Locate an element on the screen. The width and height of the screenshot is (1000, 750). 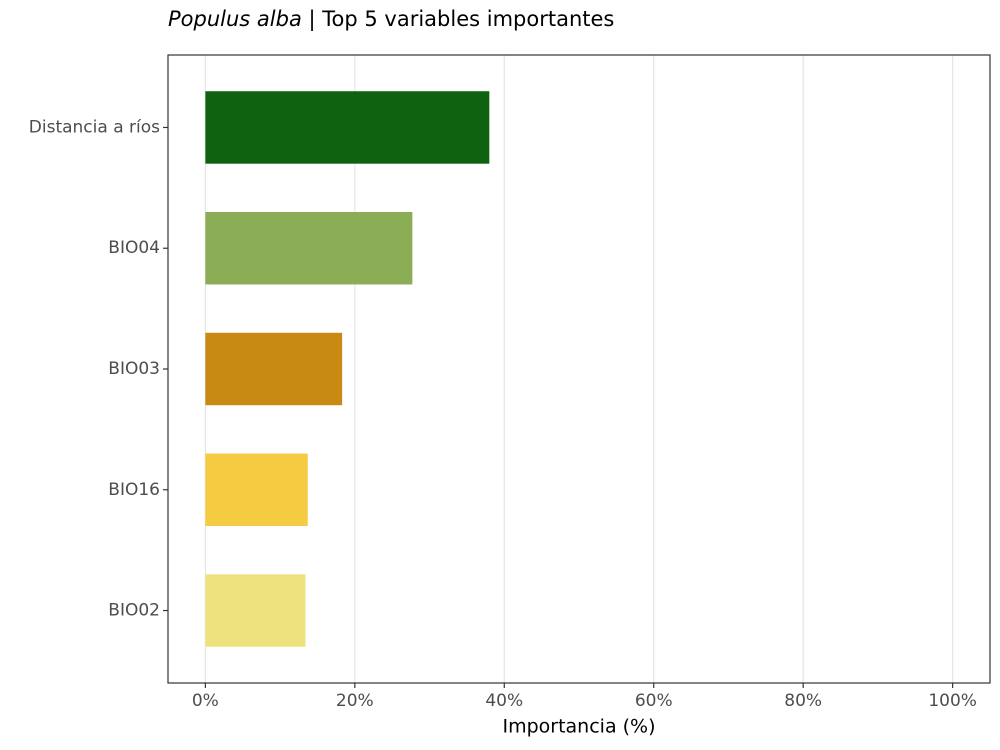
x-tick-label: 20% is located at coordinates (355, 701).